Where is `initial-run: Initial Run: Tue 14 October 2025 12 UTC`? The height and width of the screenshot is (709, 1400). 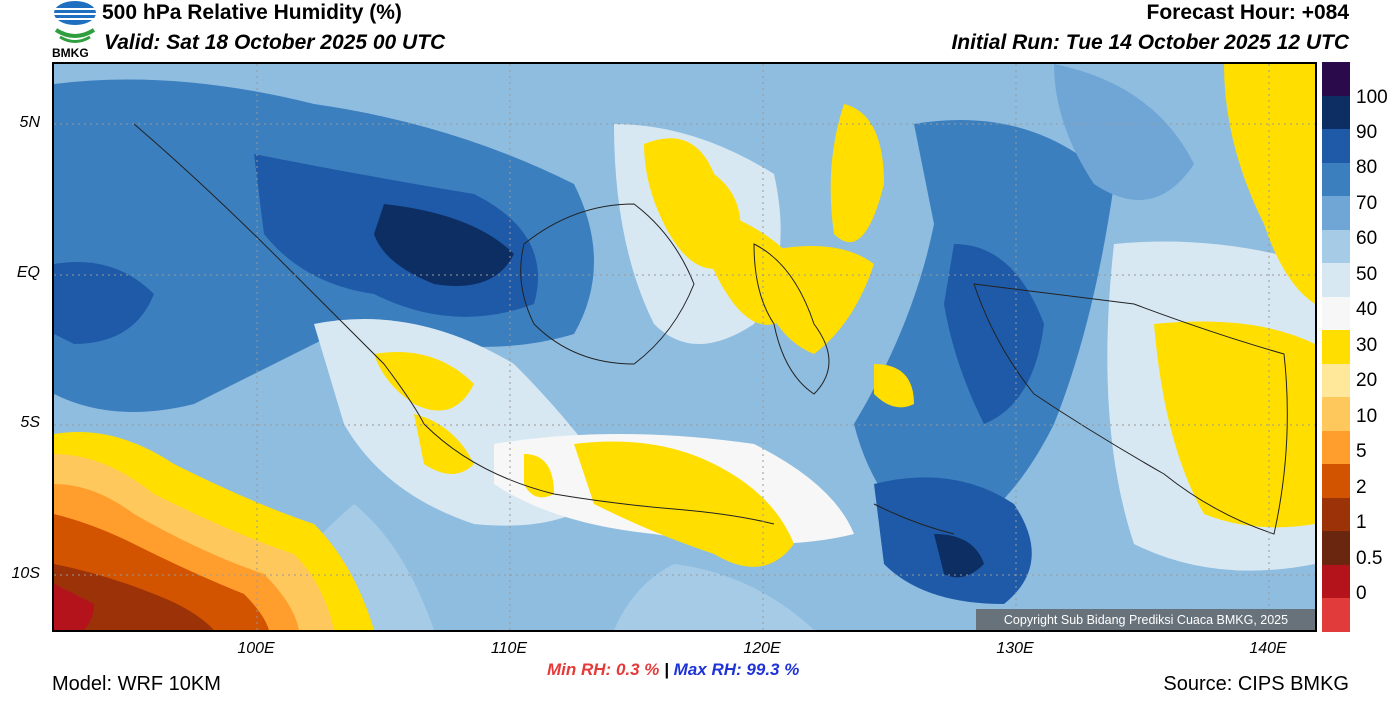
initial-run: Initial Run: Tue 14 October 2025 12 UTC is located at coordinates (1150, 42).